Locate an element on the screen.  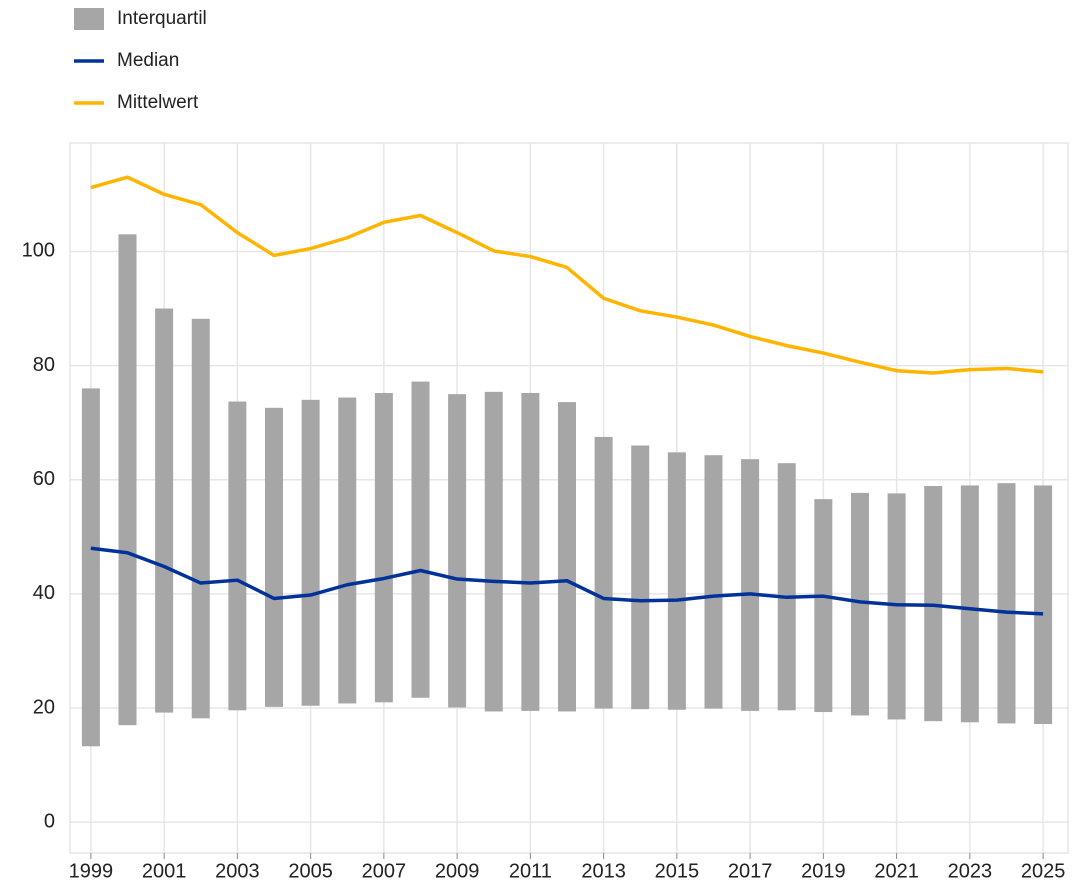
legend-label: Mittelwert is located at coordinates (158, 102).